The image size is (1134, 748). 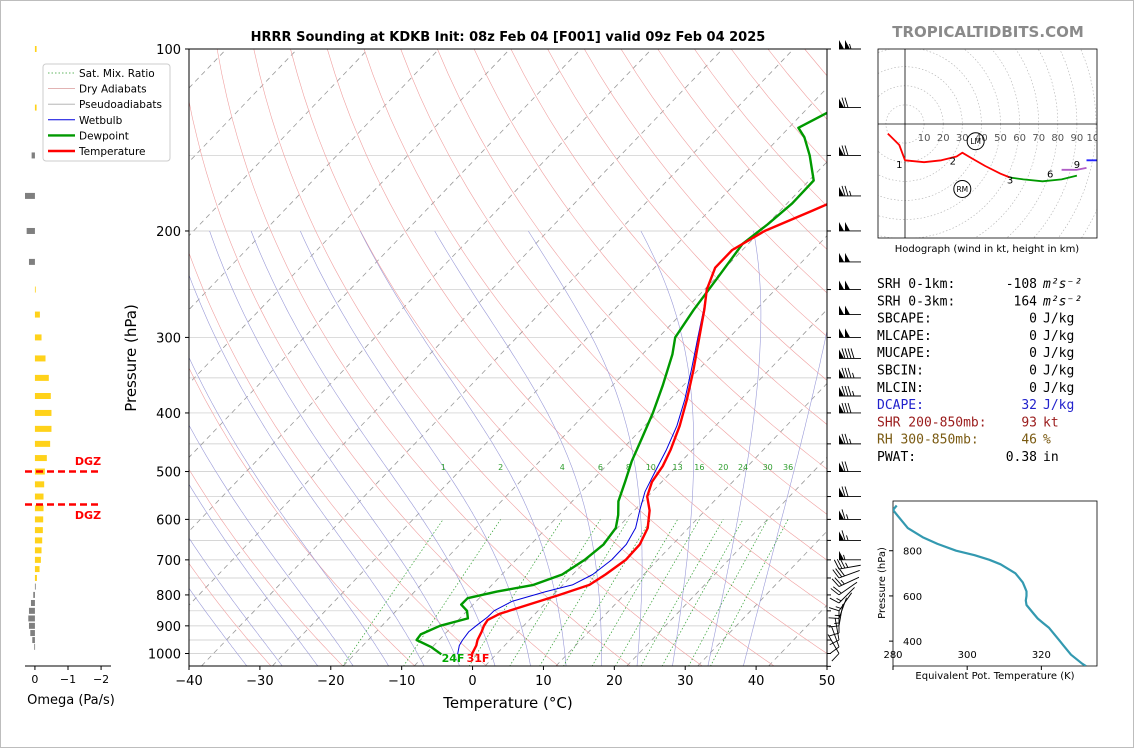 I want to click on stat-value: 32, so click(x=1029, y=405).